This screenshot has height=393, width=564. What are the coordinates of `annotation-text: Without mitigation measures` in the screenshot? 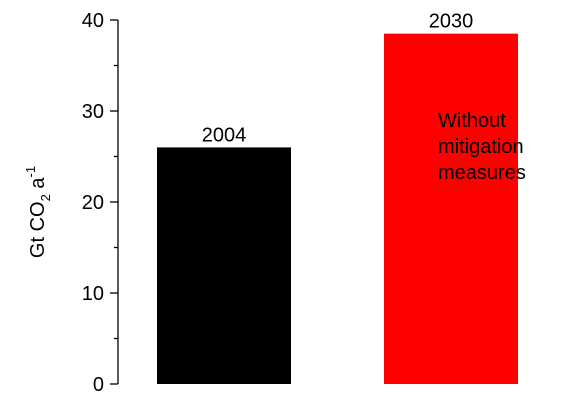 It's located at (483, 147).